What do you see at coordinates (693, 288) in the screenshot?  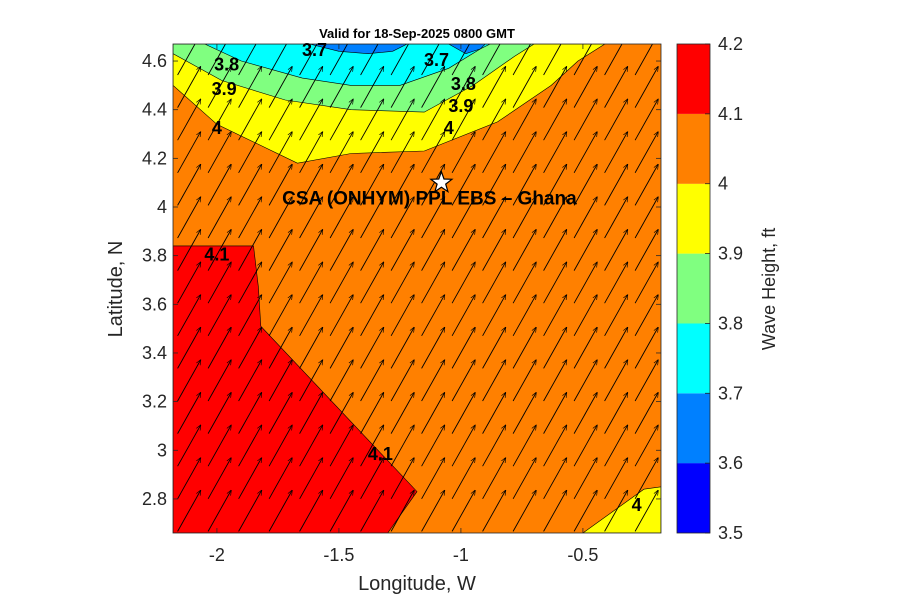 I see `colorbar-frame` at bounding box center [693, 288].